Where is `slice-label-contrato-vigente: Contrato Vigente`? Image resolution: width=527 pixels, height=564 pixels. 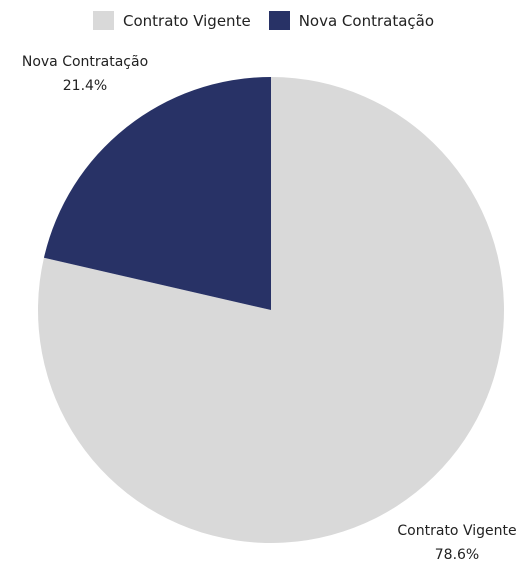 slice-label-contrato-vigente: Contrato Vigente is located at coordinates (456, 531).